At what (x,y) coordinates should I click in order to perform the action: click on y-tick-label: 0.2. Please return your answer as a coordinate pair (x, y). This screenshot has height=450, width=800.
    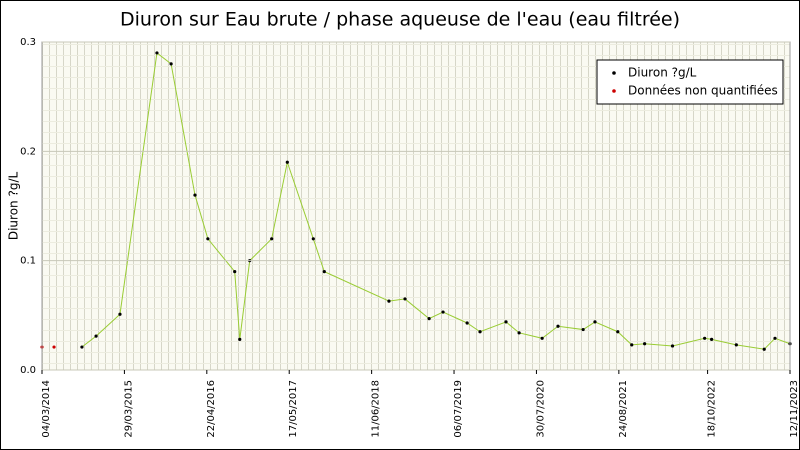
    Looking at the image, I should click on (28, 151).